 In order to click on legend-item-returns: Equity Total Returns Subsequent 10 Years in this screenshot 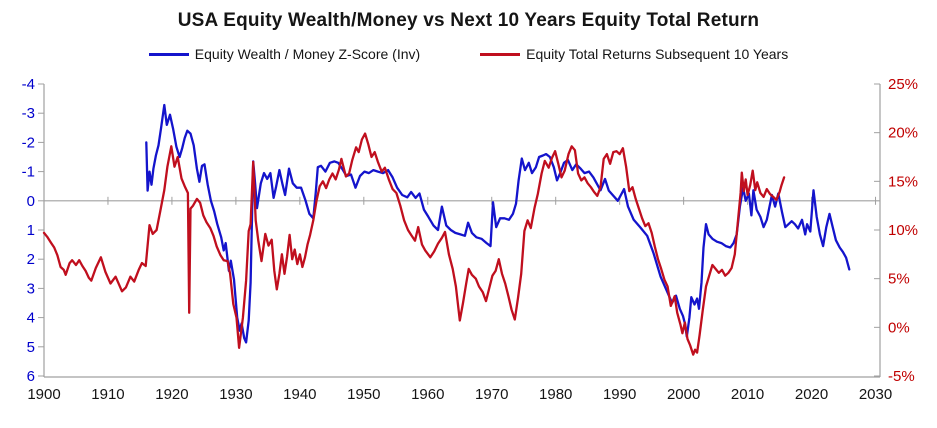, I will do `click(634, 54)`.